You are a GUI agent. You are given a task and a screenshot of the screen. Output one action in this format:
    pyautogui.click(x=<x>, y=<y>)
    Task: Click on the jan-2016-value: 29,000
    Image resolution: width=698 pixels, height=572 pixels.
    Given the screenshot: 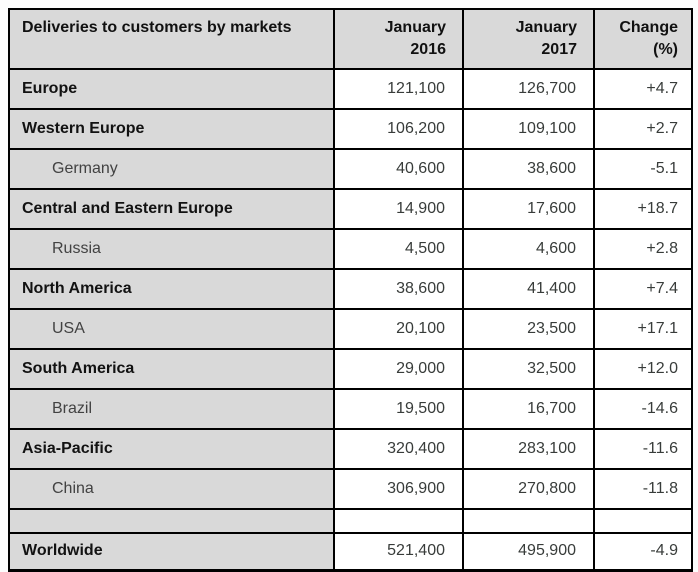 What is the action you would take?
    pyautogui.click(x=398, y=369)
    